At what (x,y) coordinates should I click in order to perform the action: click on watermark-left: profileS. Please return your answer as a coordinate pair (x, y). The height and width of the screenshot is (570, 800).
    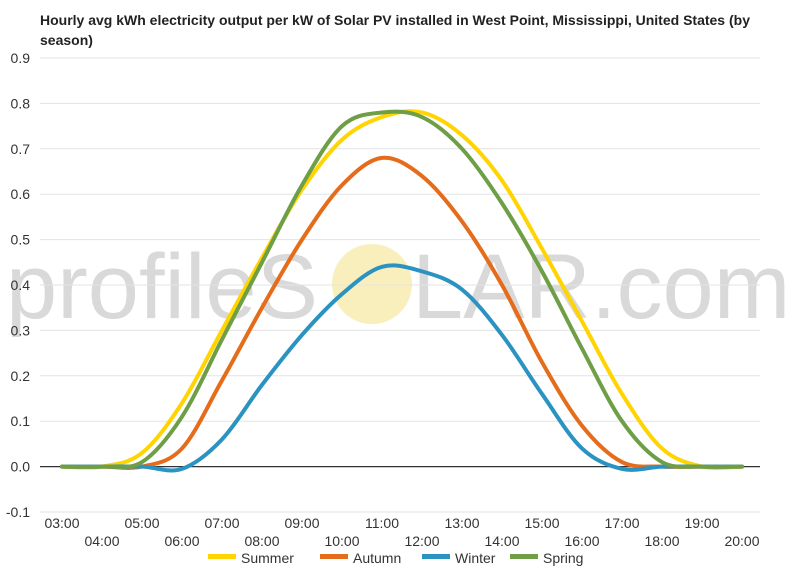
    Looking at the image, I should click on (162, 287).